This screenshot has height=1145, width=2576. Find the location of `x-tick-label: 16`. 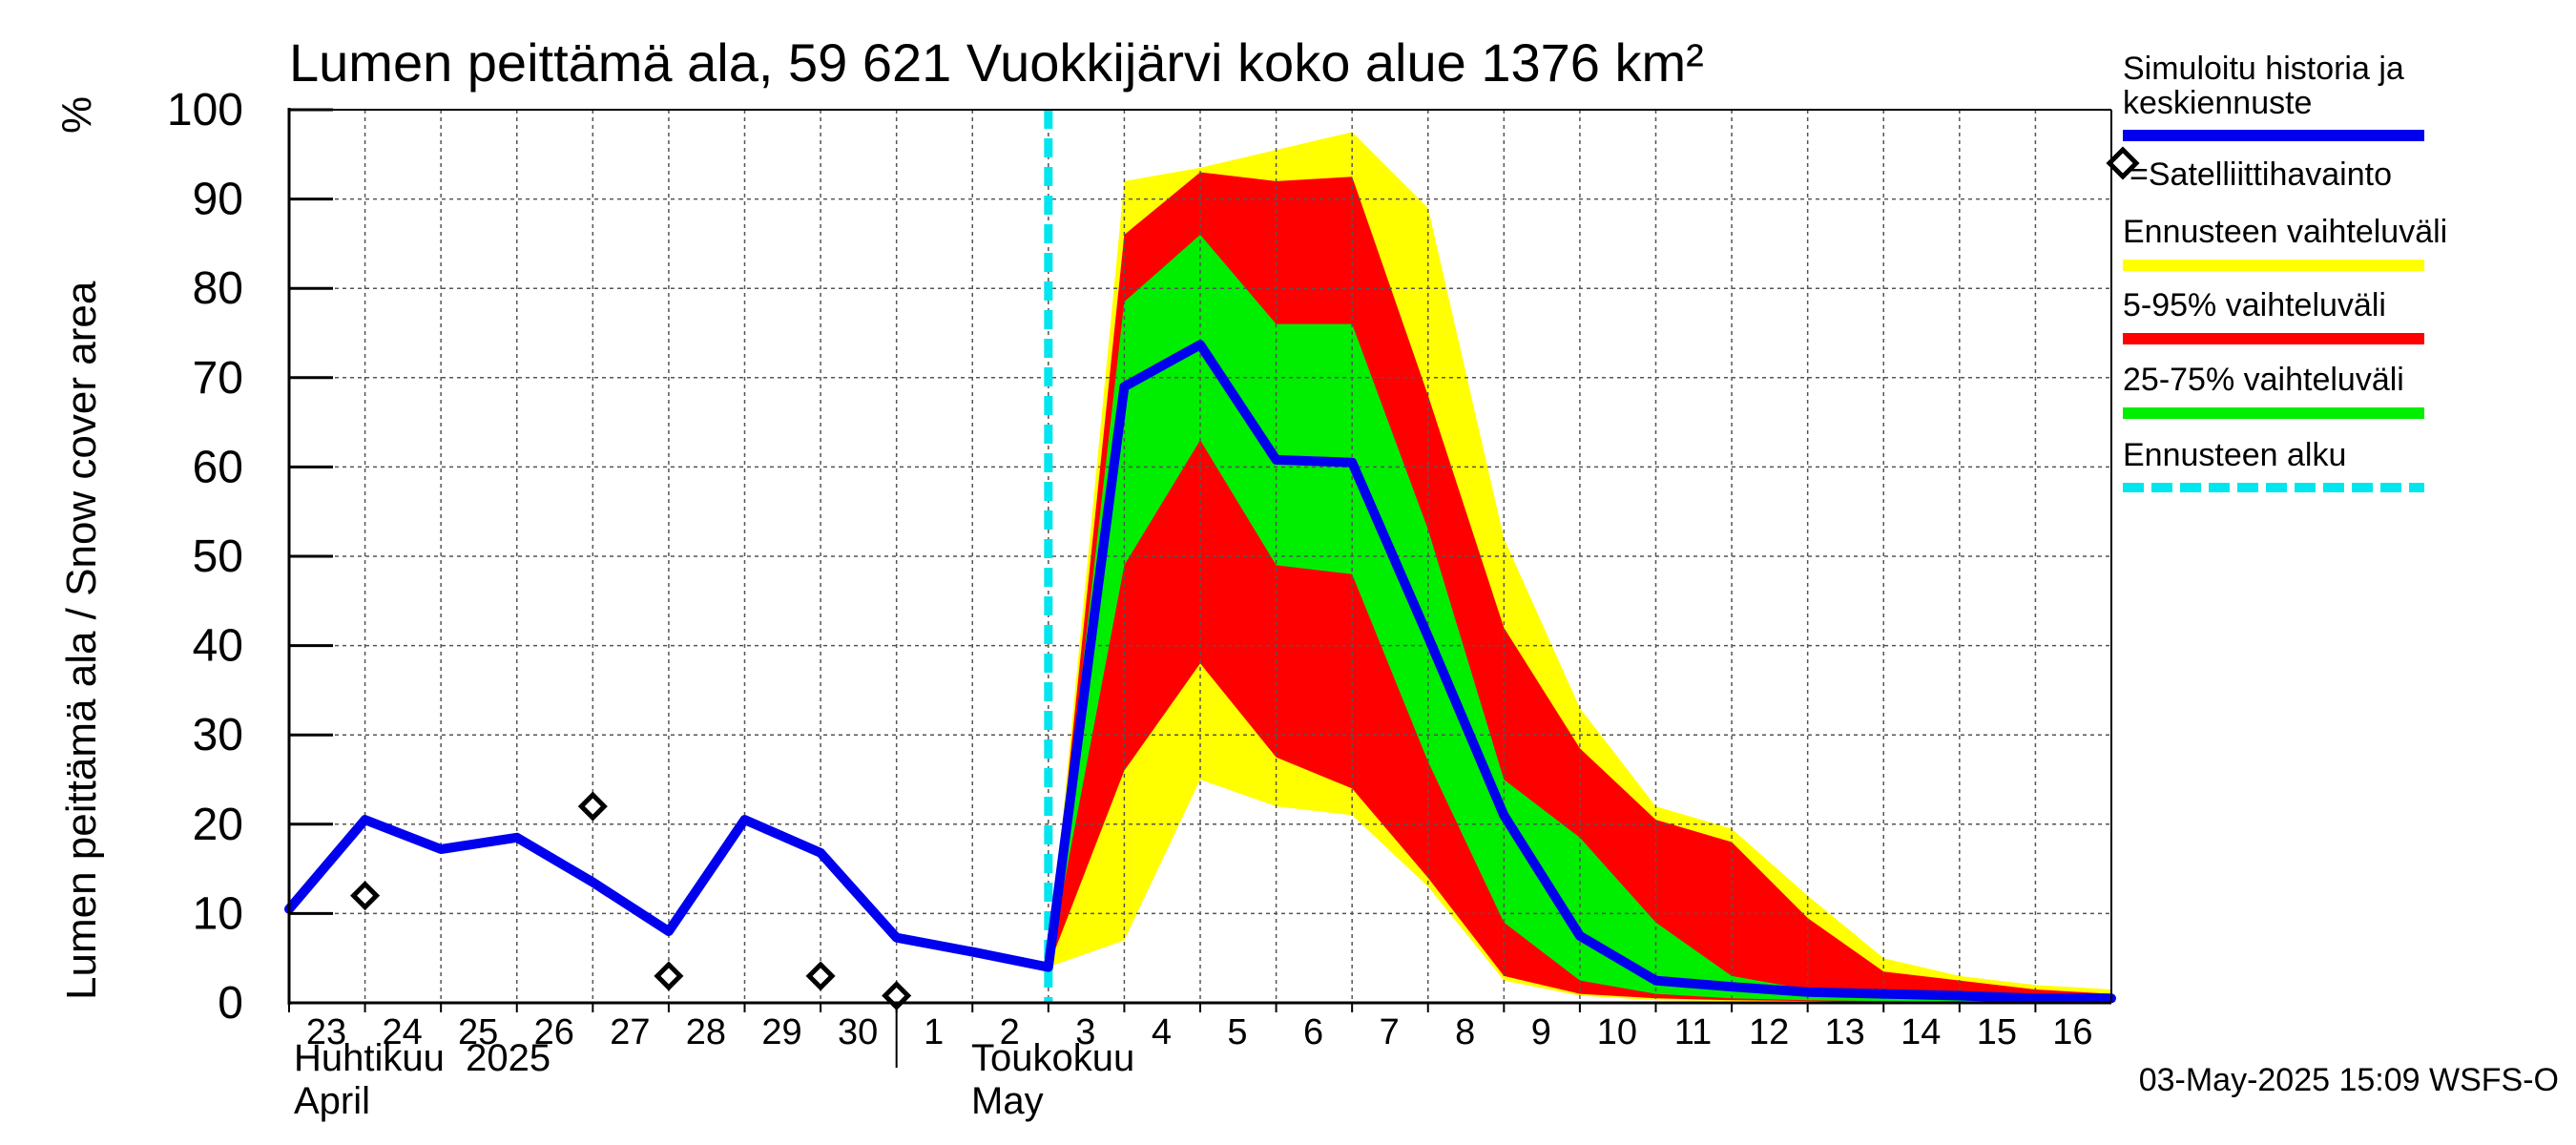

x-tick-label: 16 is located at coordinates (2072, 1032).